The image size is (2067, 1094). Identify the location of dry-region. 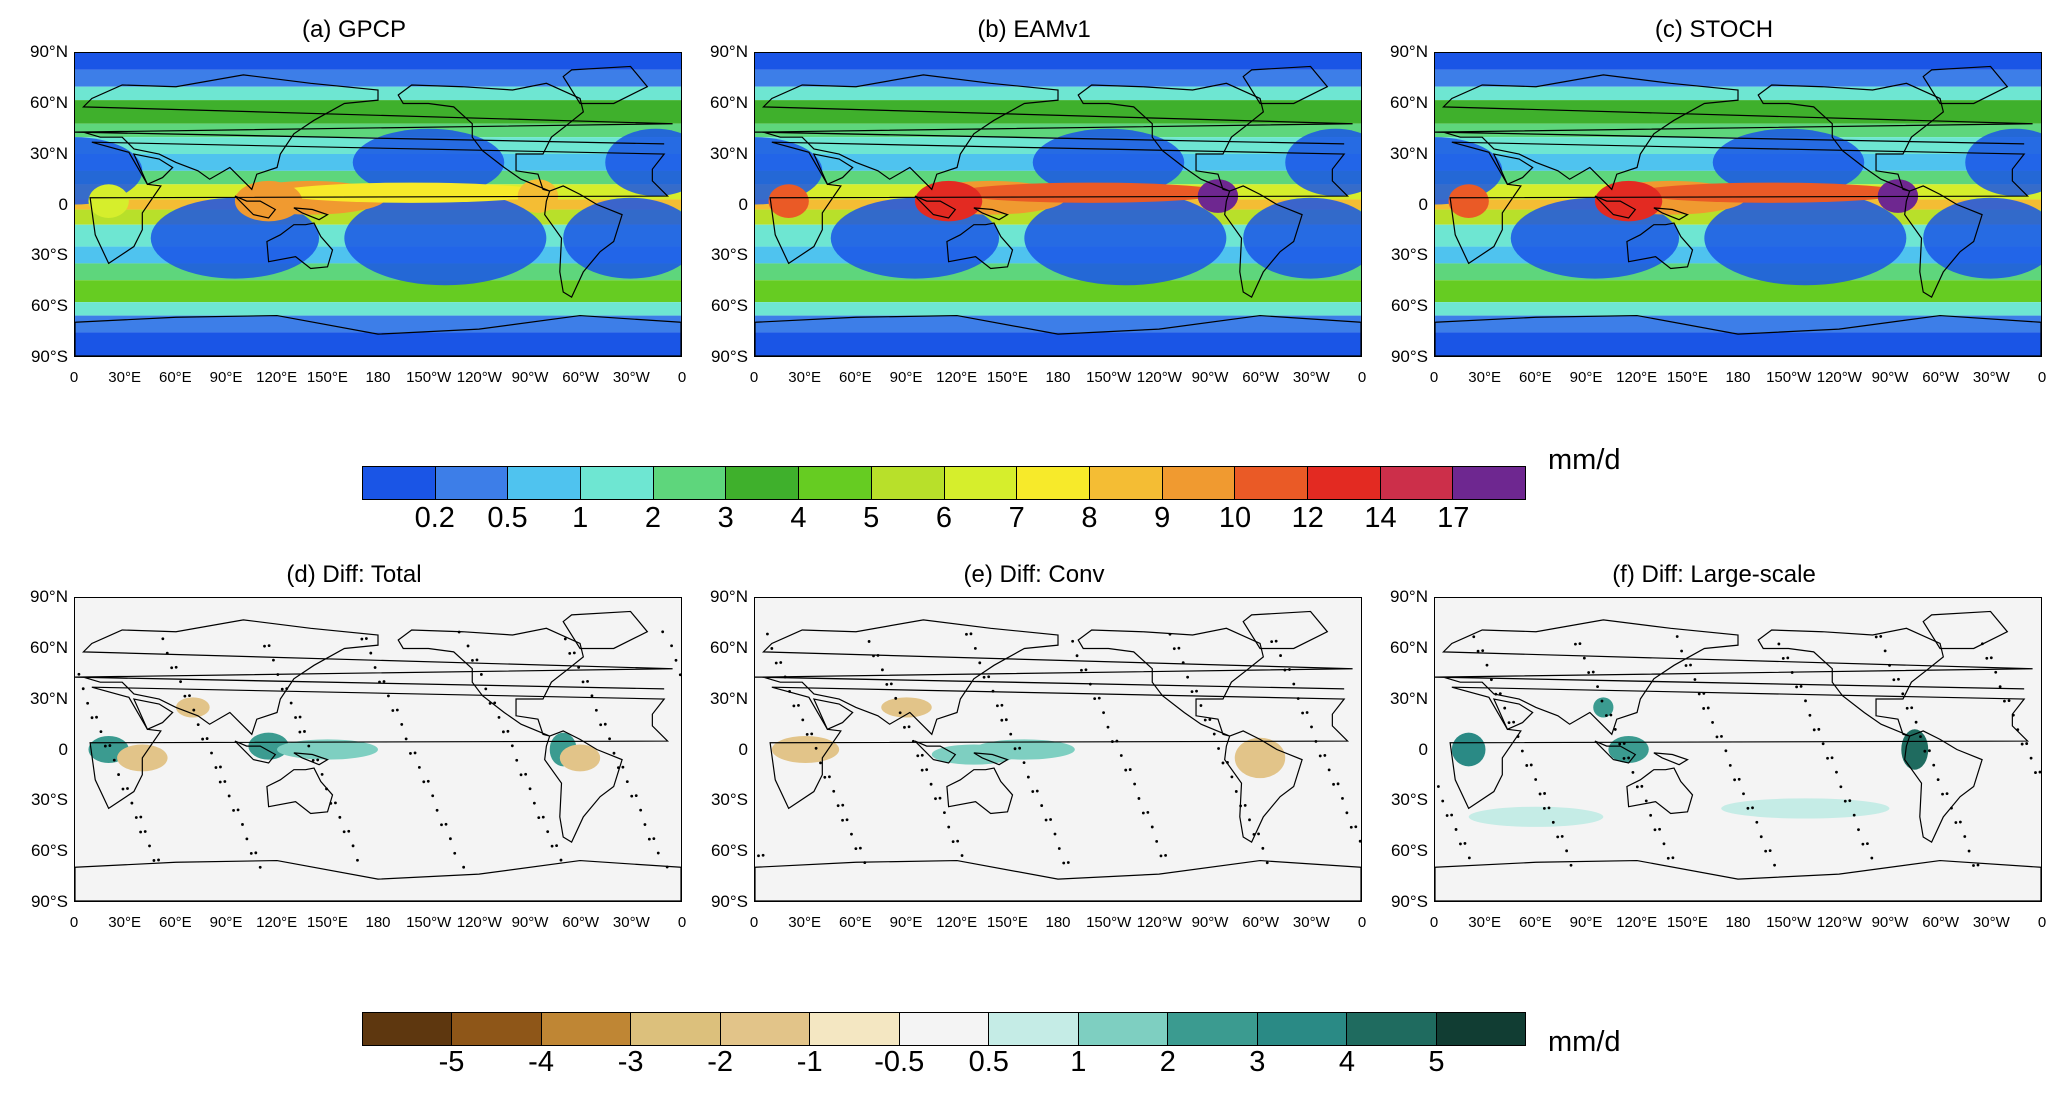
(109, 171).